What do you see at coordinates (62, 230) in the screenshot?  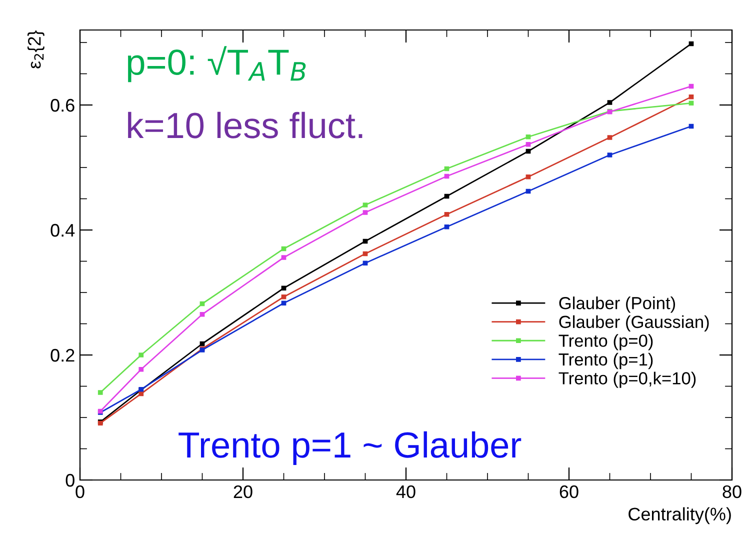 I see `y-tick-label: 0.4` at bounding box center [62, 230].